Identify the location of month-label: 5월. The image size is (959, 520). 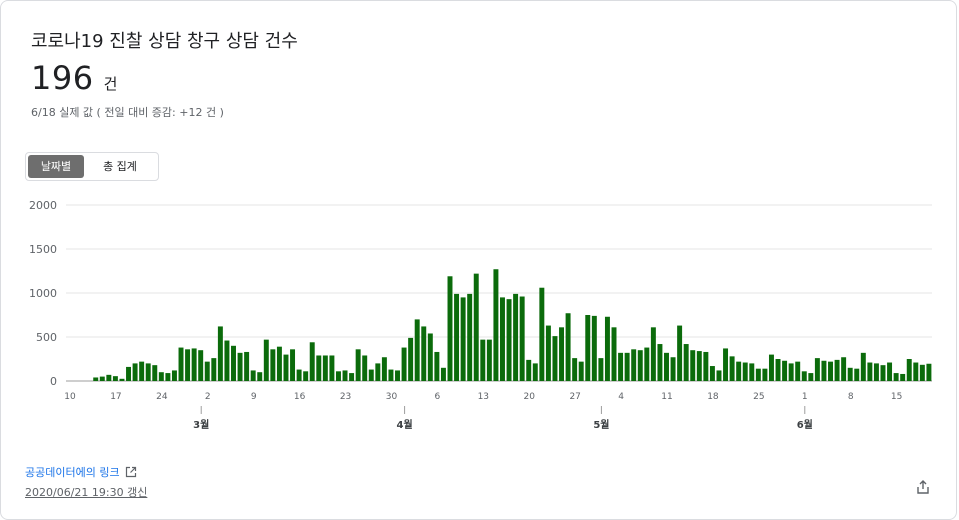
(601, 425).